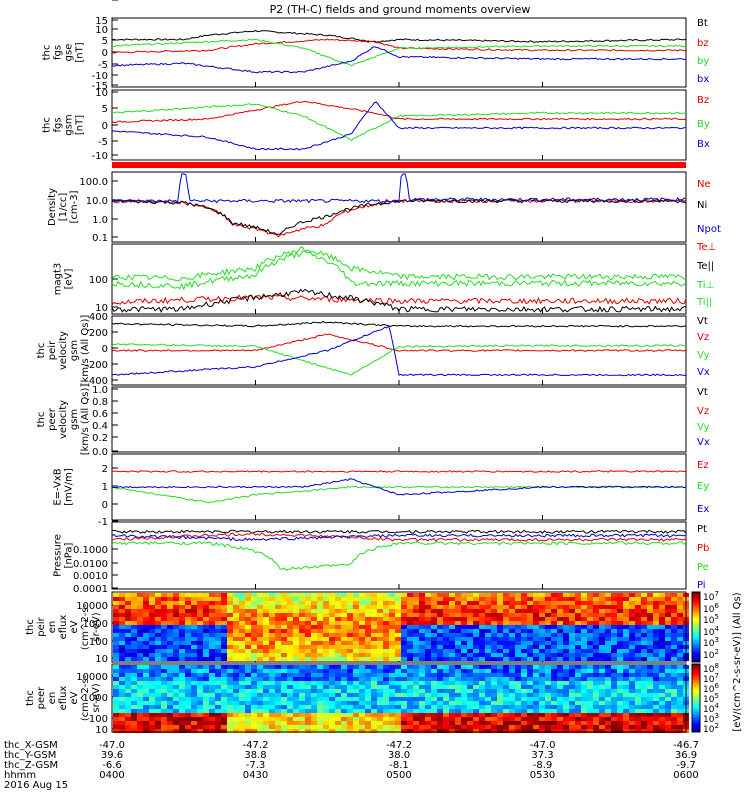 This screenshot has width=750, height=800. Describe the element at coordinates (696, 607) in the screenshot. I see `colorbar-step` at that location.